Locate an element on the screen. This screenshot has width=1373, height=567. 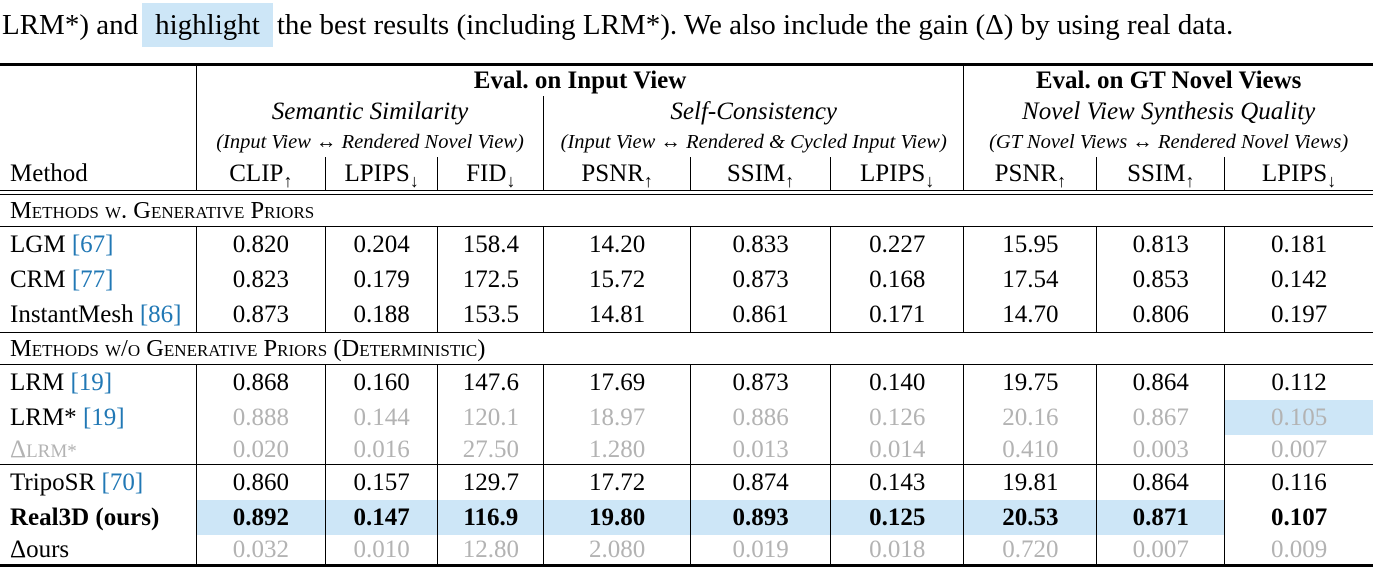
method-cell: Δours is located at coordinates (98, 551).